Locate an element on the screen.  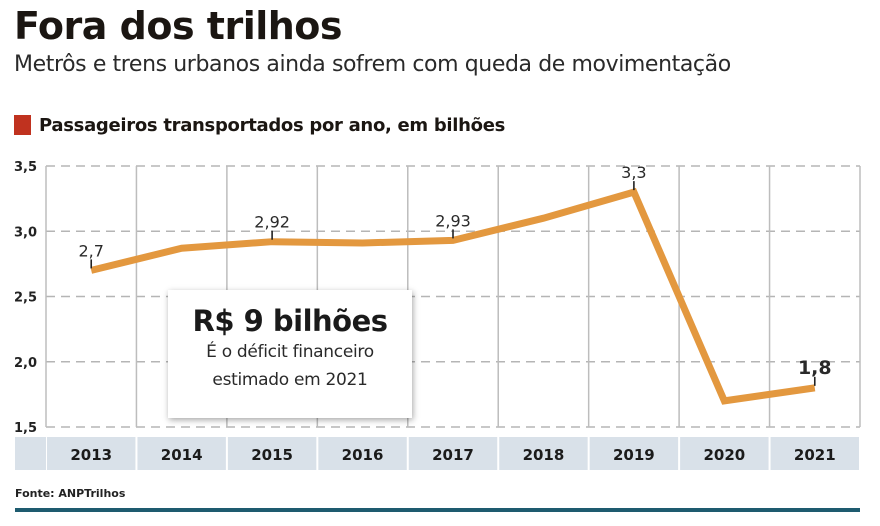
x-tick-label: 2020 is located at coordinates (724, 455).